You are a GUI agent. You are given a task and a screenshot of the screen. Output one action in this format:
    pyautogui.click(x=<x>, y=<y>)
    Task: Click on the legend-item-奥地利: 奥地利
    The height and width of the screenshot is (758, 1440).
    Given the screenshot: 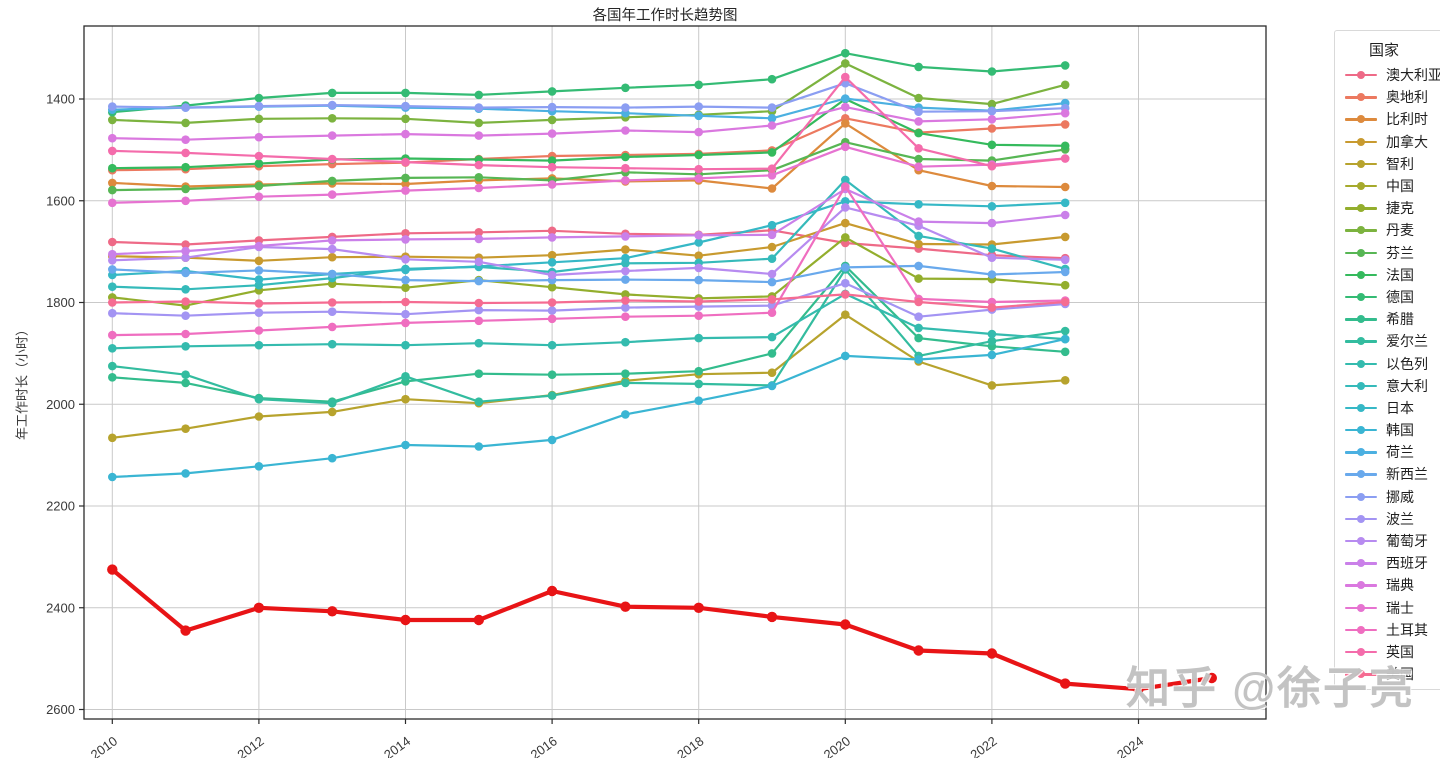 What is the action you would take?
    pyautogui.click(x=1392, y=97)
    